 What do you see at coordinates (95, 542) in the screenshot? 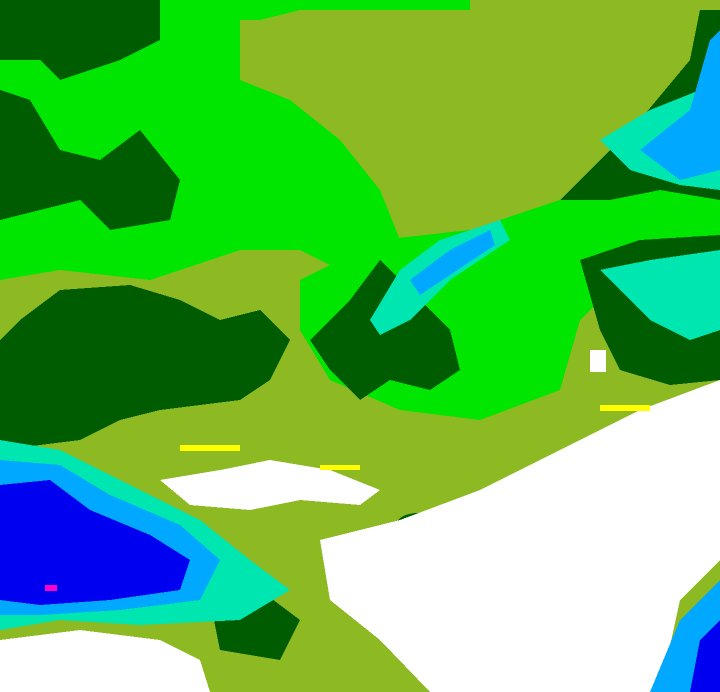
I see `region-blue-lake` at bounding box center [95, 542].